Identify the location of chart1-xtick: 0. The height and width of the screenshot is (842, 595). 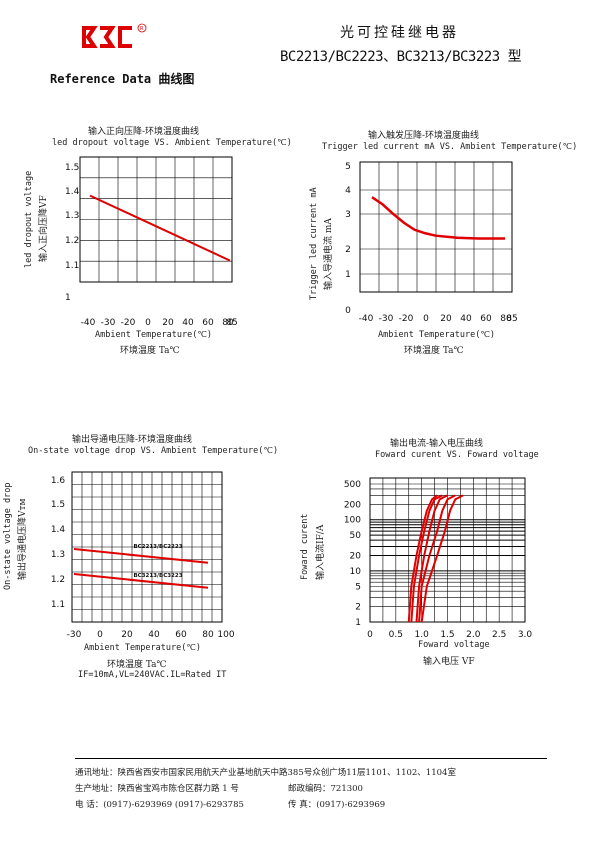
(148, 323).